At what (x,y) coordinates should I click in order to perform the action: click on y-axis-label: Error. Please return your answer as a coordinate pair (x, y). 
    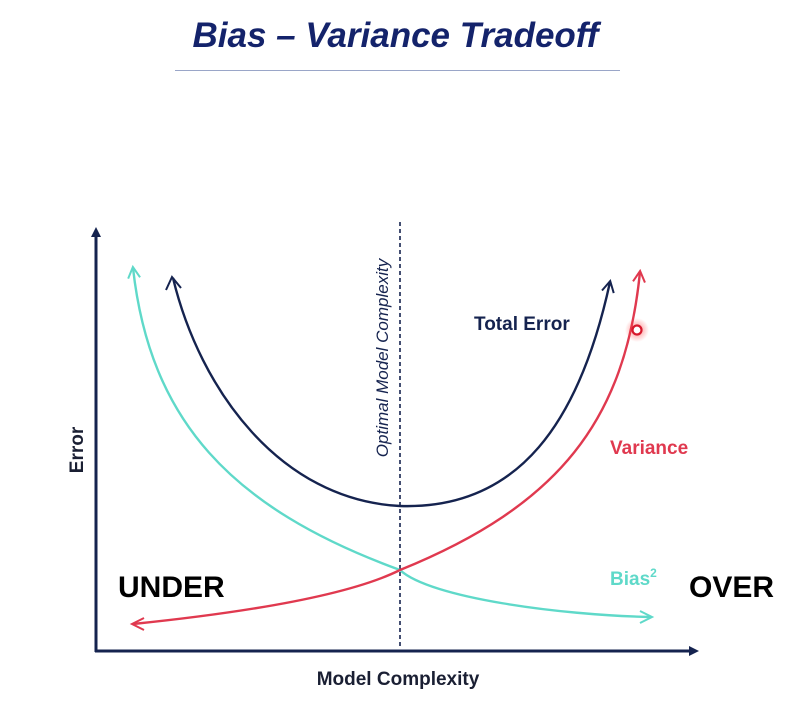
    Looking at the image, I should click on (77, 449).